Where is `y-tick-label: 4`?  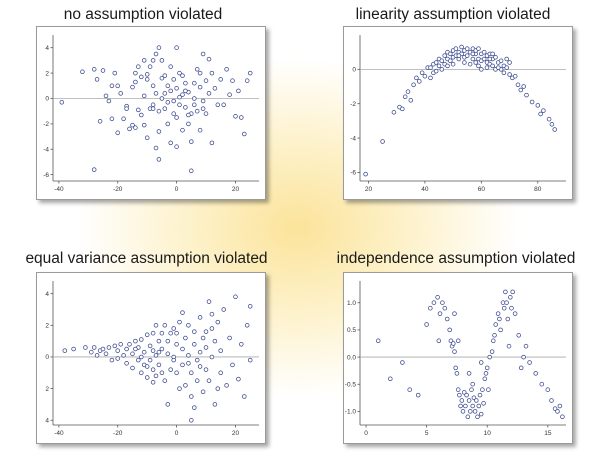
y-tick-label: 4 is located at coordinates (47, 48).